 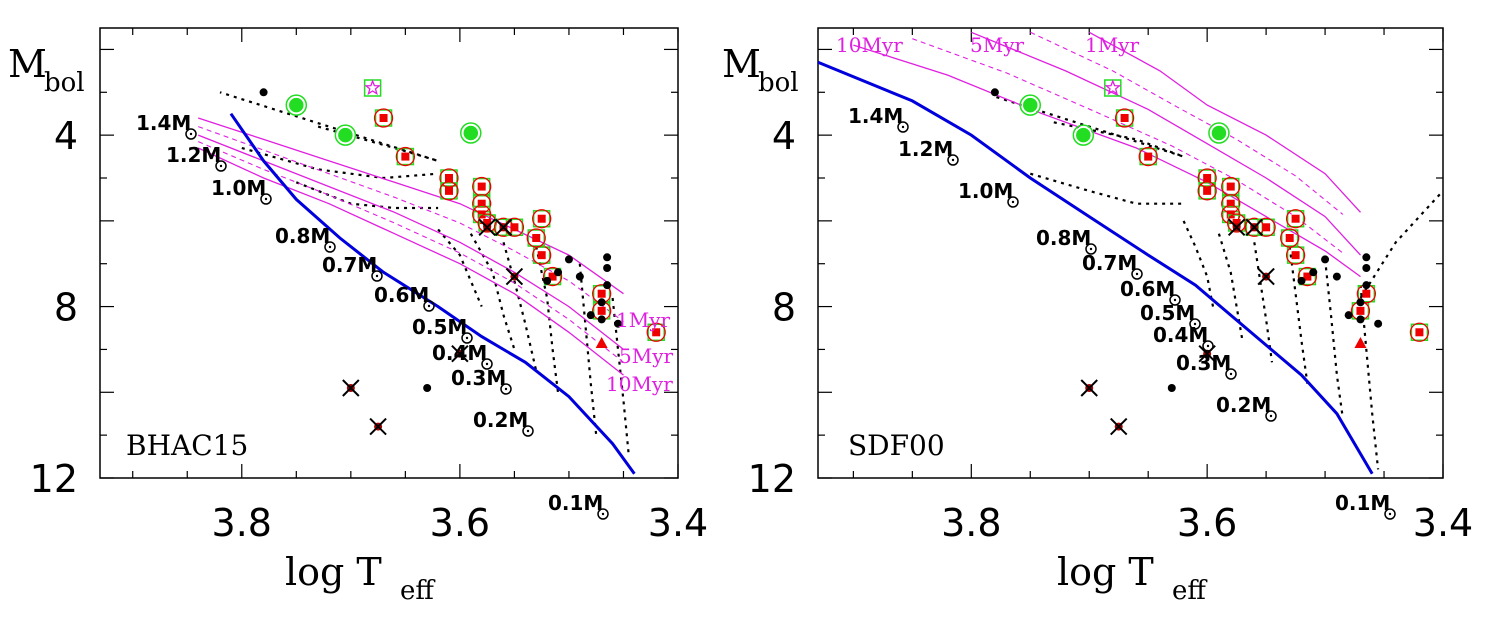 What do you see at coordinates (238, 188) in the screenshot?
I see `mass-label: 1.0M` at bounding box center [238, 188].